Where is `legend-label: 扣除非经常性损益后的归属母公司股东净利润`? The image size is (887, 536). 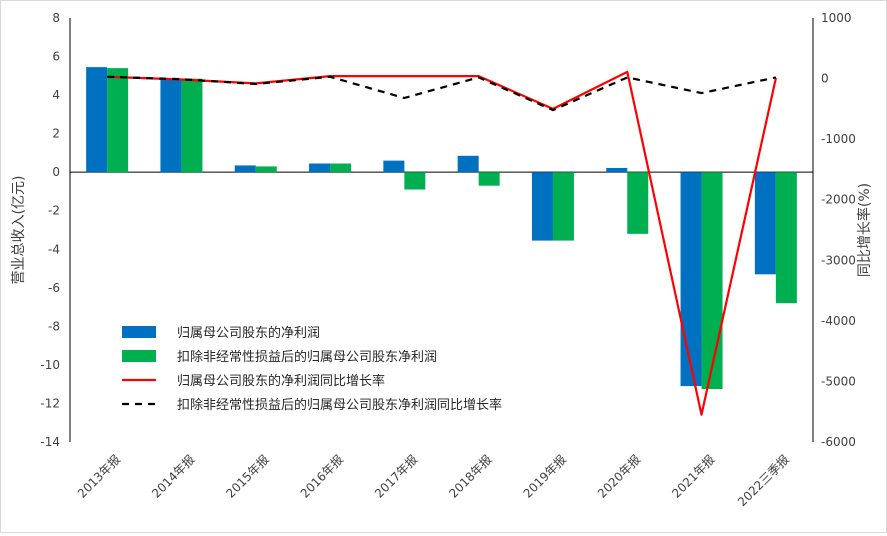 legend-label: 扣除非经常性损益后的归属母公司股东净利润 is located at coordinates (307, 357).